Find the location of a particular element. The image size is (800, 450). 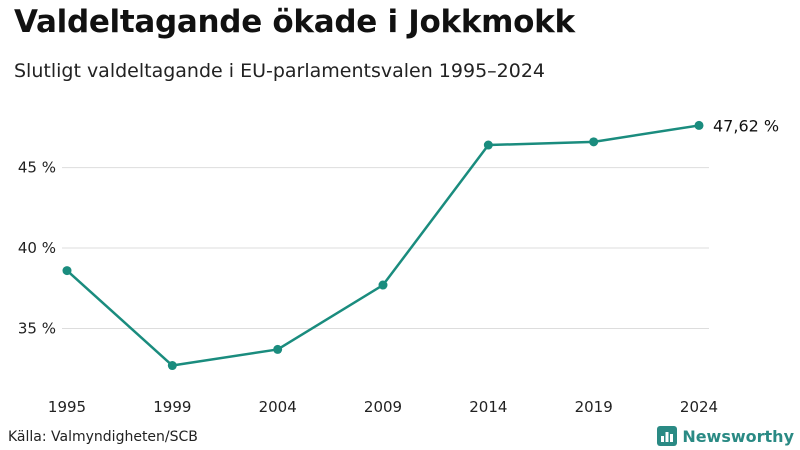

x-tick-label: 1999 is located at coordinates (172, 407).